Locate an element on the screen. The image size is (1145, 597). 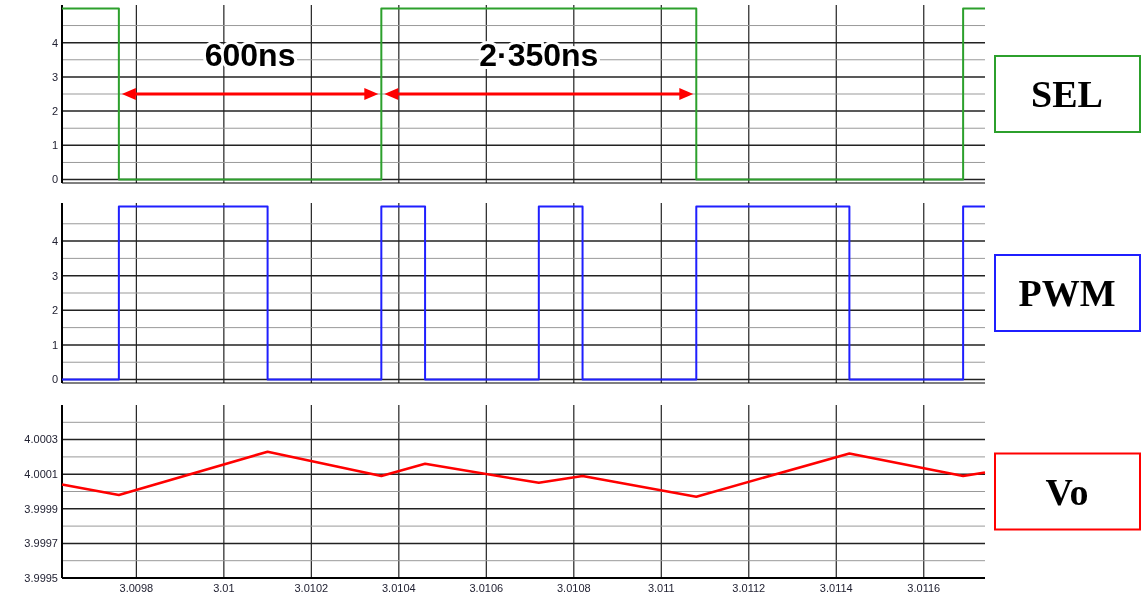
series-label: PWM is located at coordinates (1067, 293).